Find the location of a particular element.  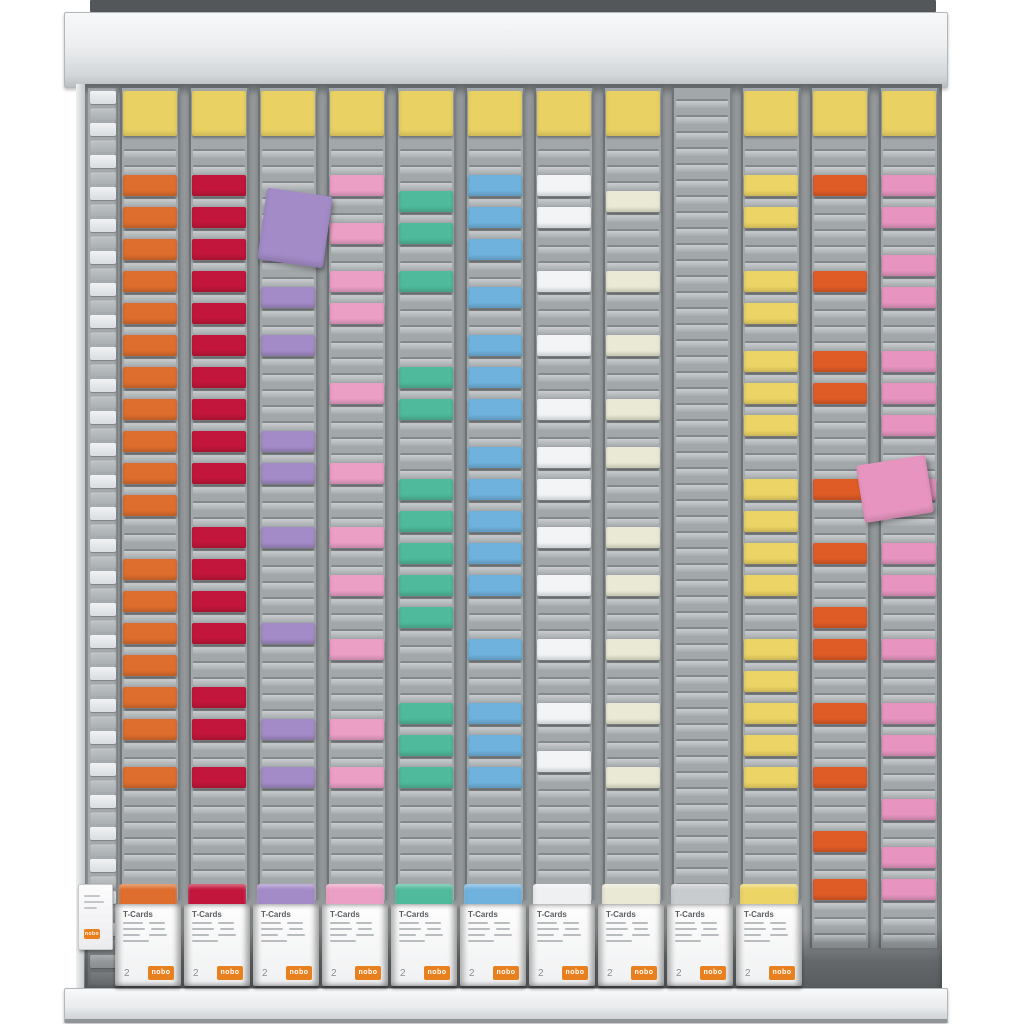

bottom-rail is located at coordinates (506, 1005).